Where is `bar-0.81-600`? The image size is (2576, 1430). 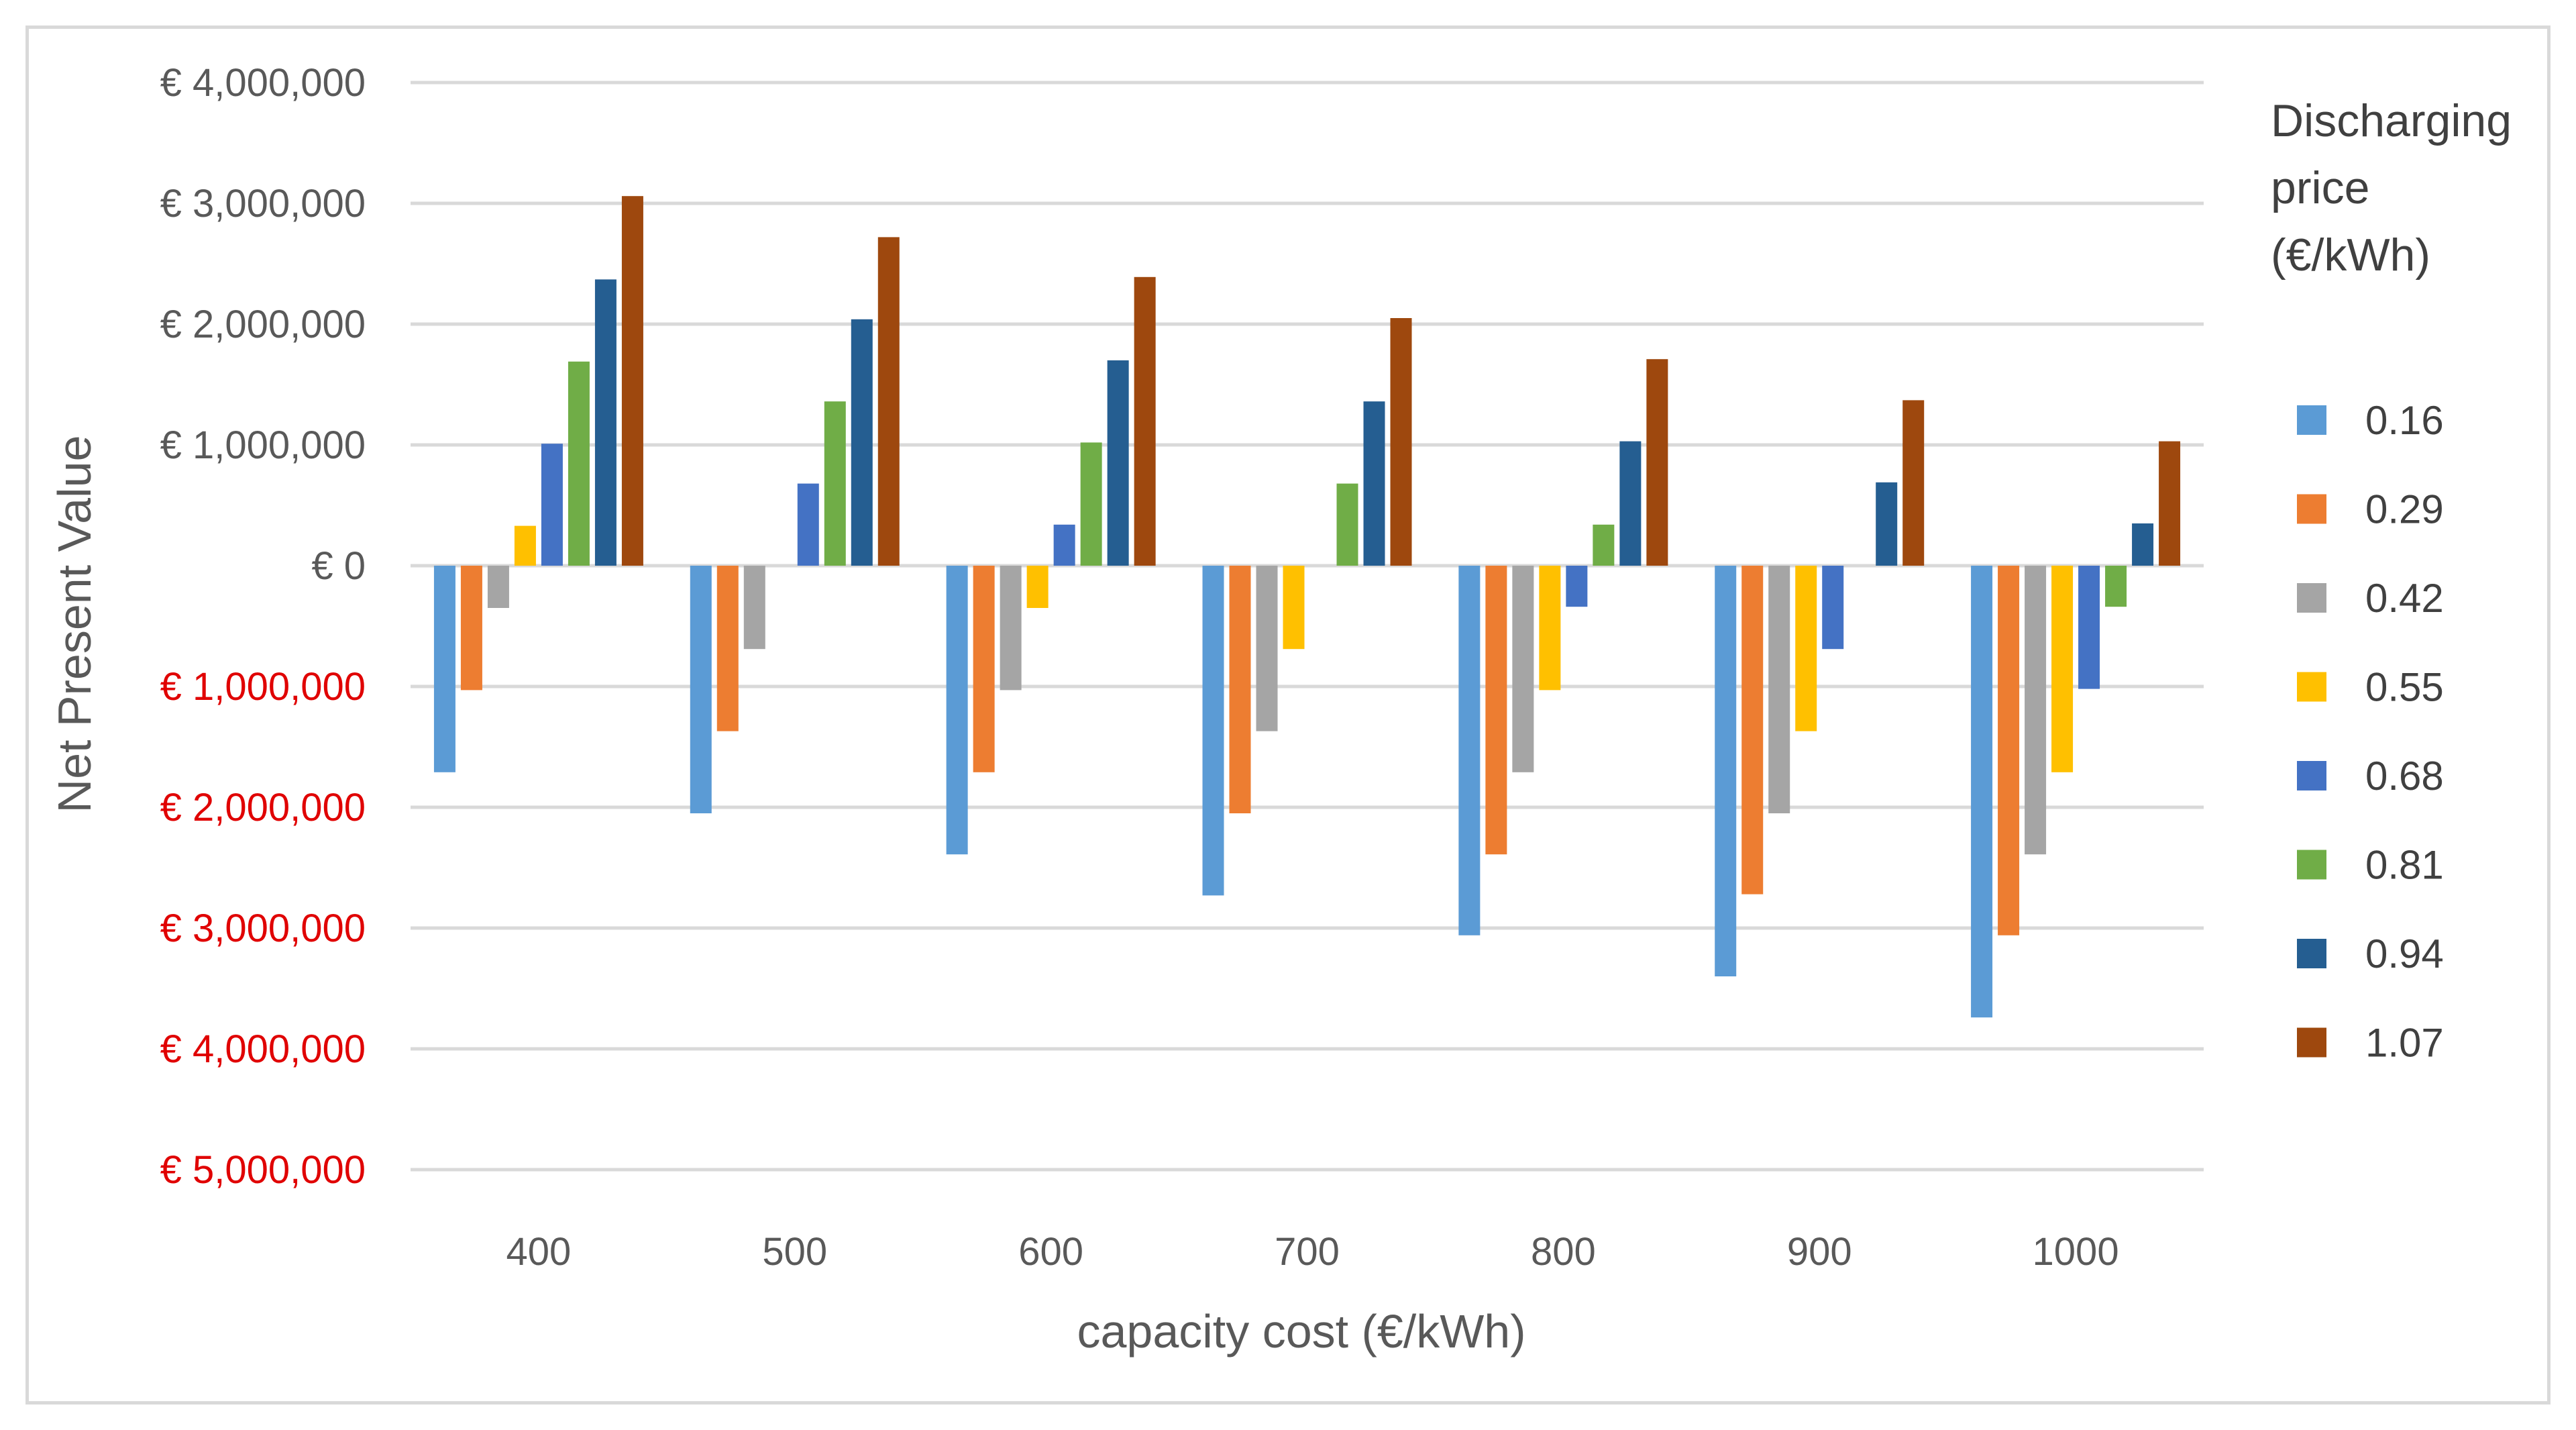 bar-0.81-600 is located at coordinates (1091, 504).